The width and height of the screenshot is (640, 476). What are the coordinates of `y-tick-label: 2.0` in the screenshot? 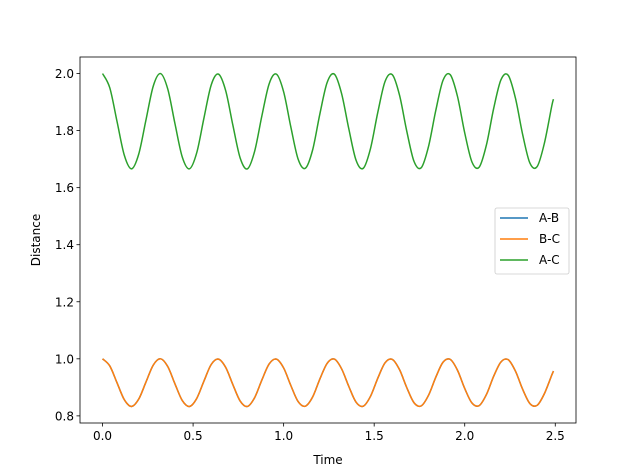 It's located at (64, 74).